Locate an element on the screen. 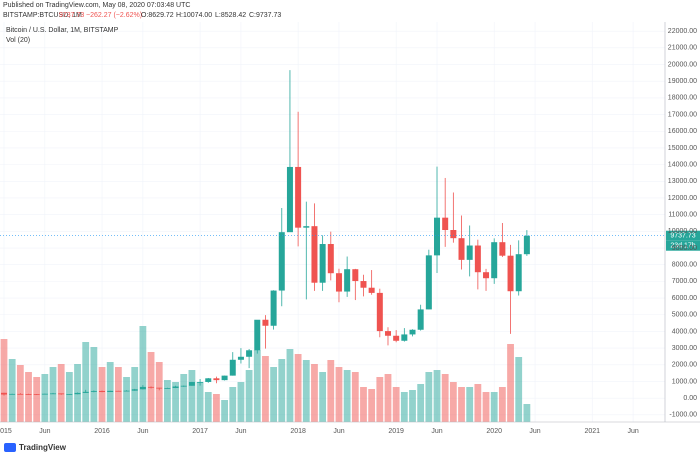 The width and height of the screenshot is (700, 455). volume-legend: Vol (20) is located at coordinates (18, 40).